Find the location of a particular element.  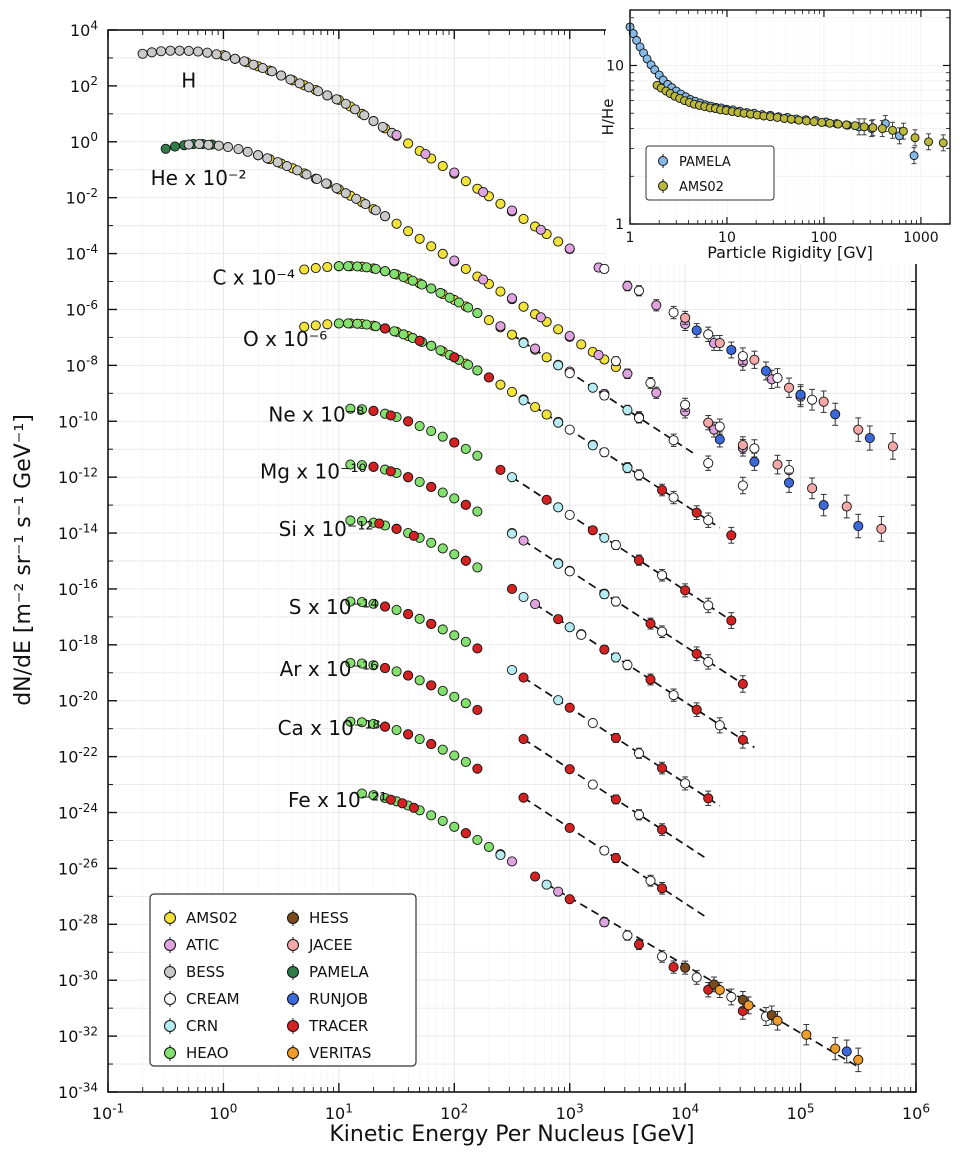

tick-label: 10⁶ is located at coordinates (916, 1112).